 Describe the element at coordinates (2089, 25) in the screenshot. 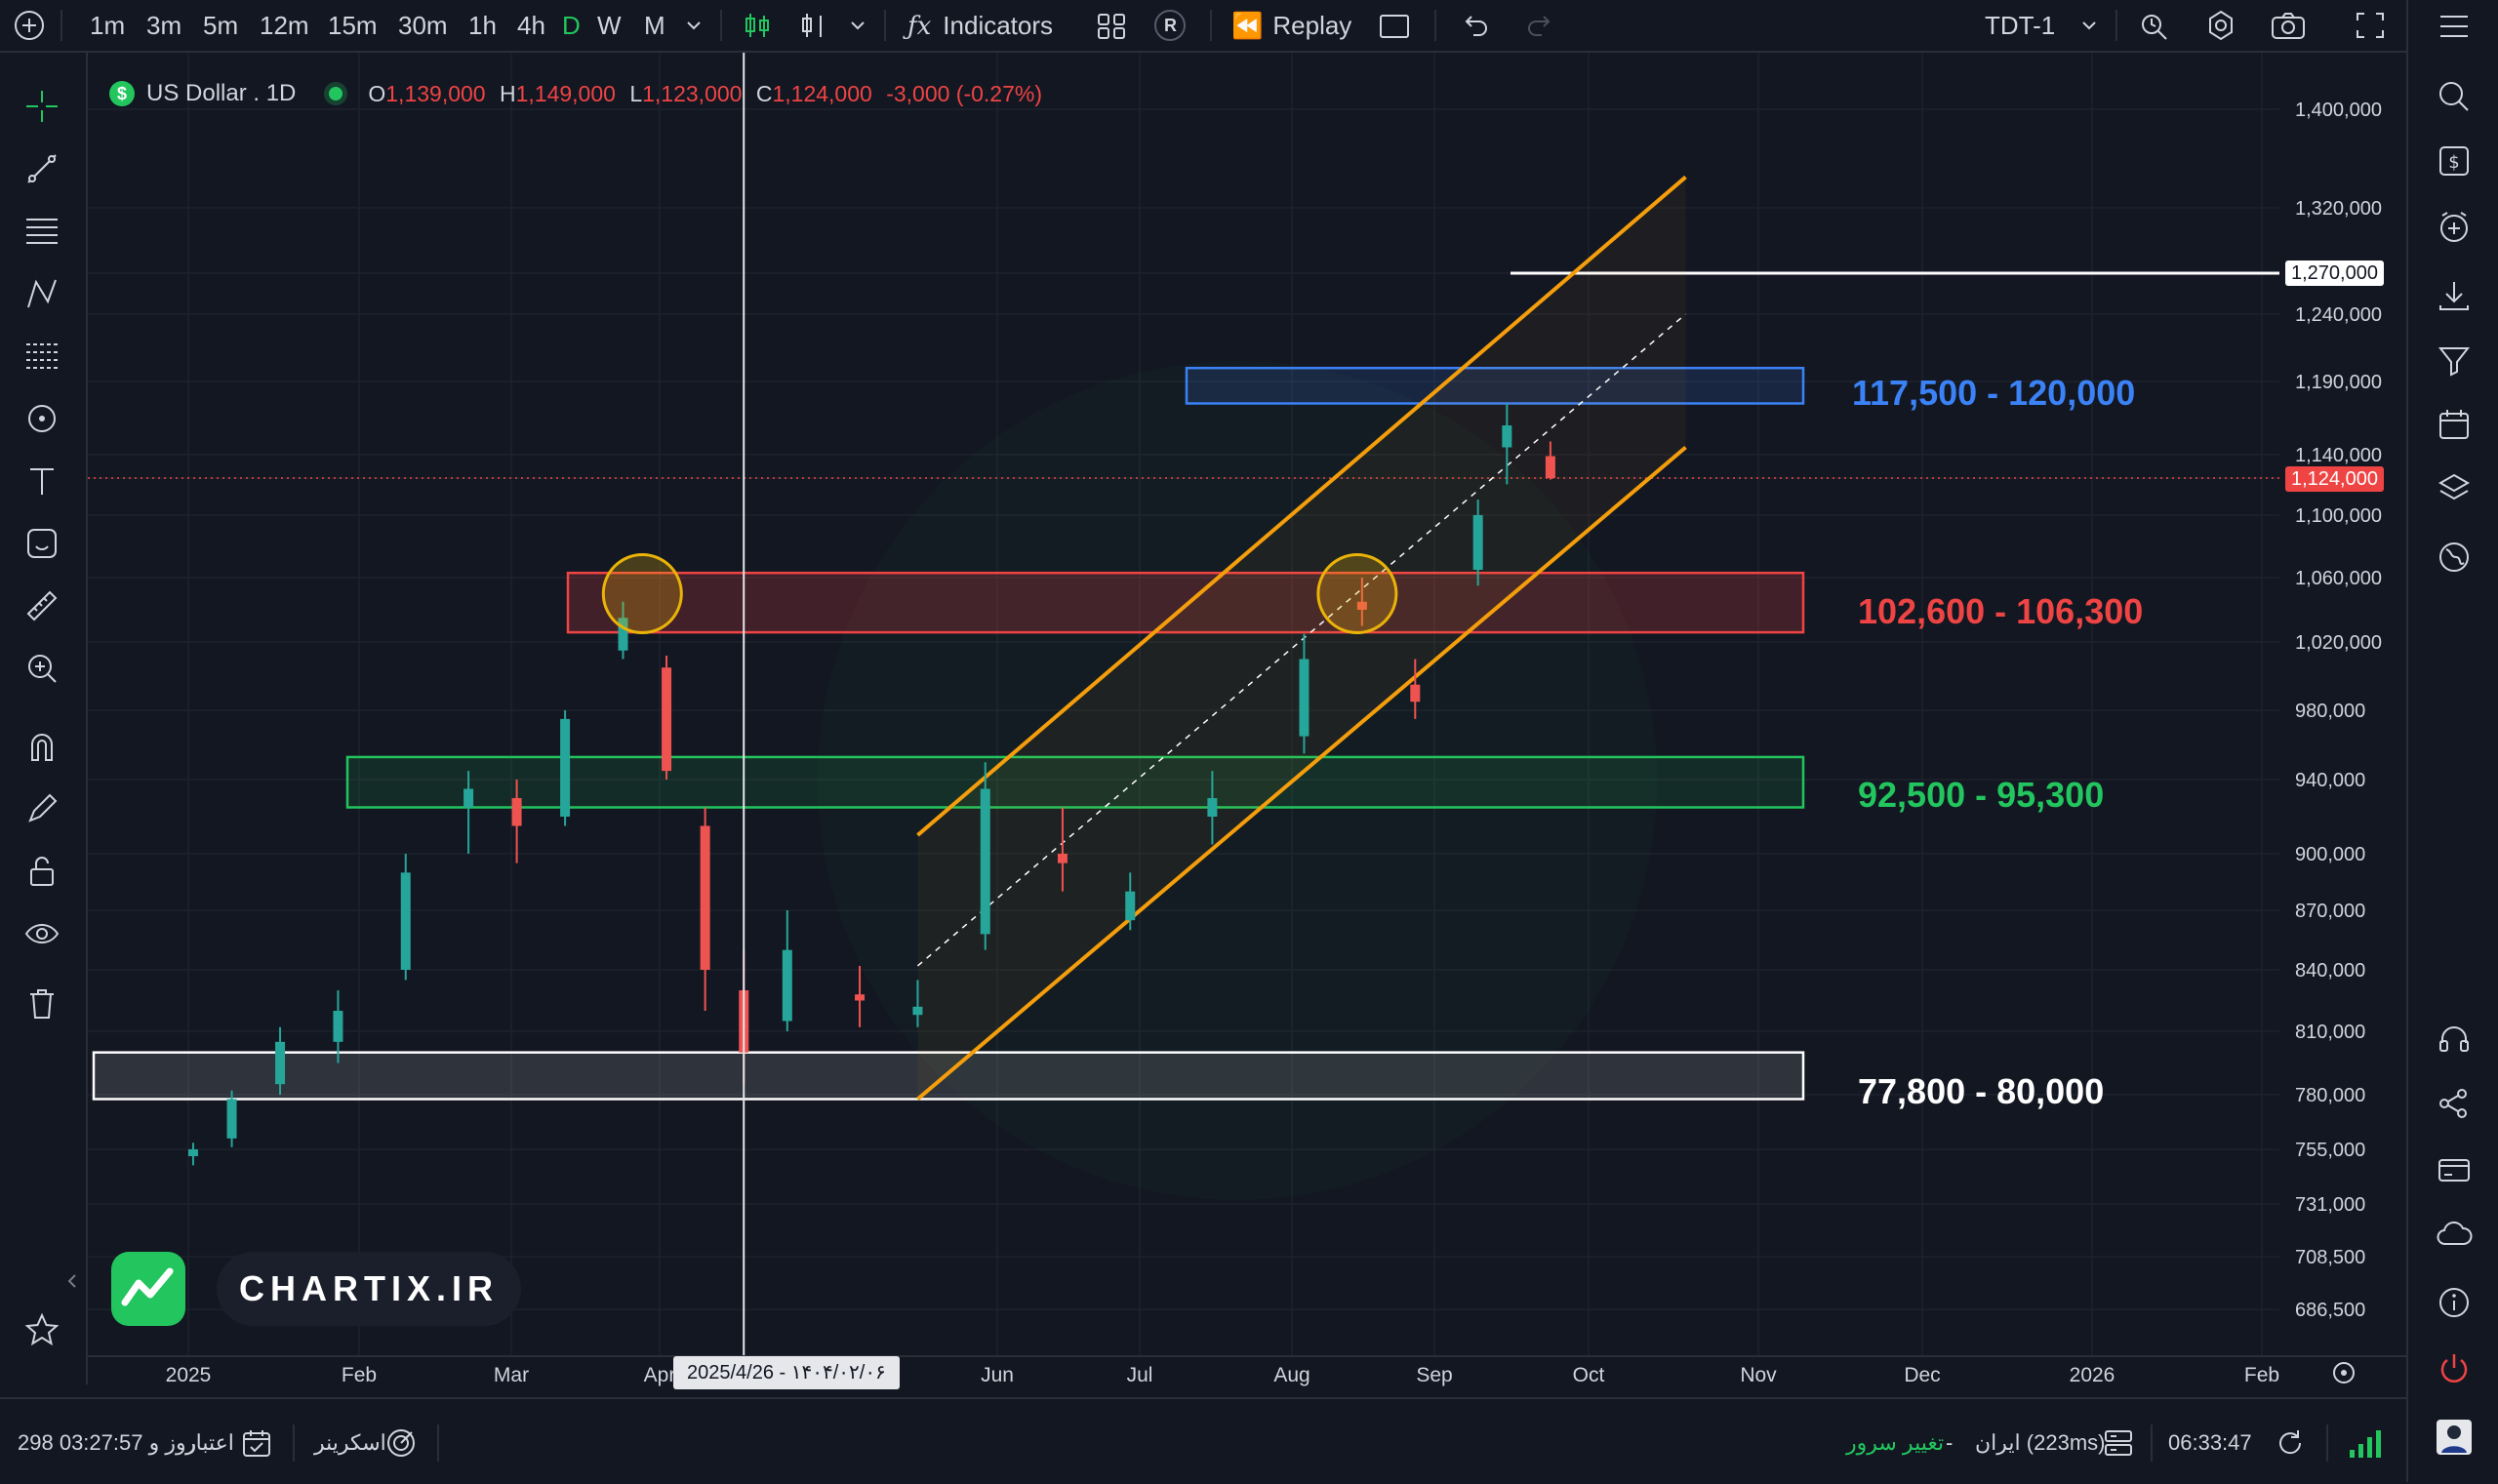

I see `layout-chevron-icon` at that location.